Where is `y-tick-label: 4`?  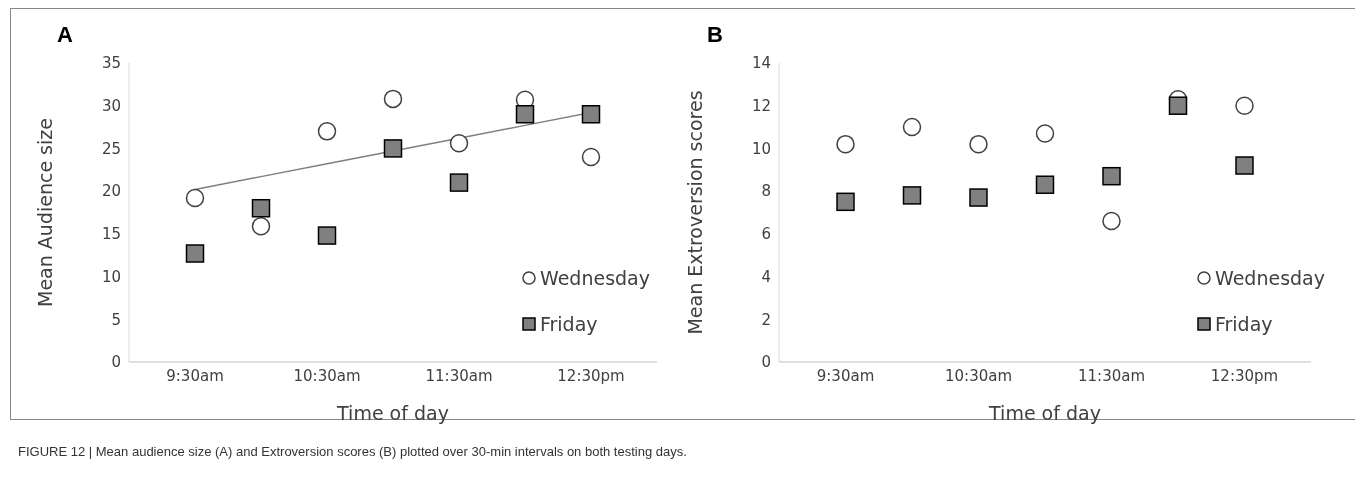
y-tick-label: 4 is located at coordinates (766, 276).